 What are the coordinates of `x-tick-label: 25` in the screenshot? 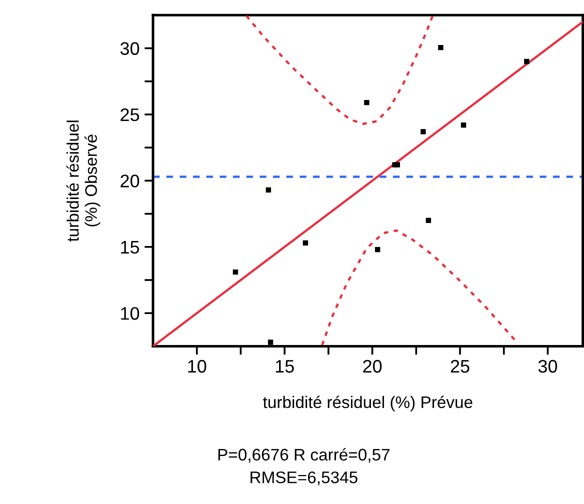 It's located at (460, 366).